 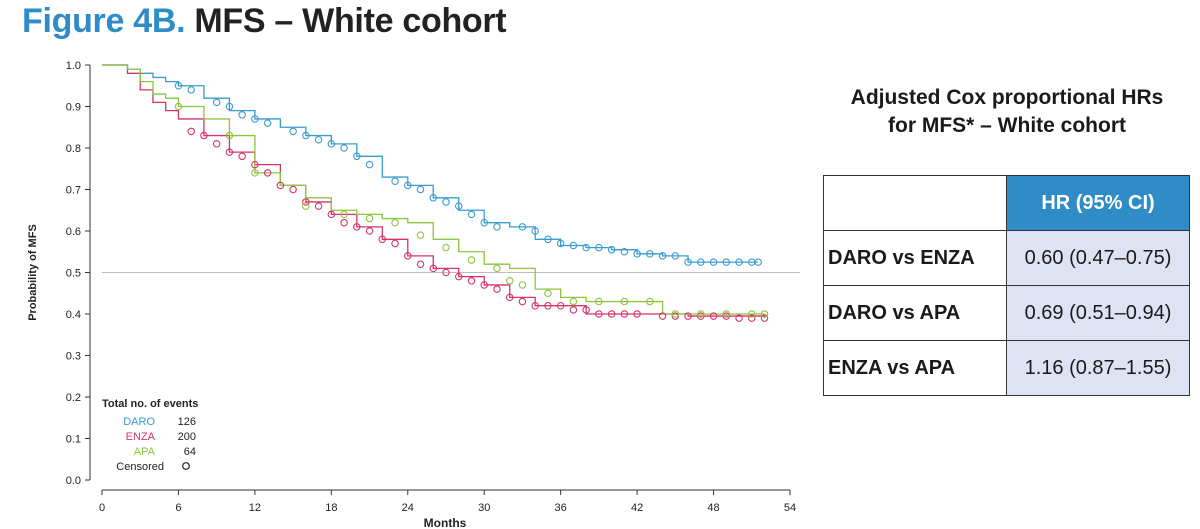 What do you see at coordinates (102, 508) in the screenshot?
I see `x-tick-label: 0` at bounding box center [102, 508].